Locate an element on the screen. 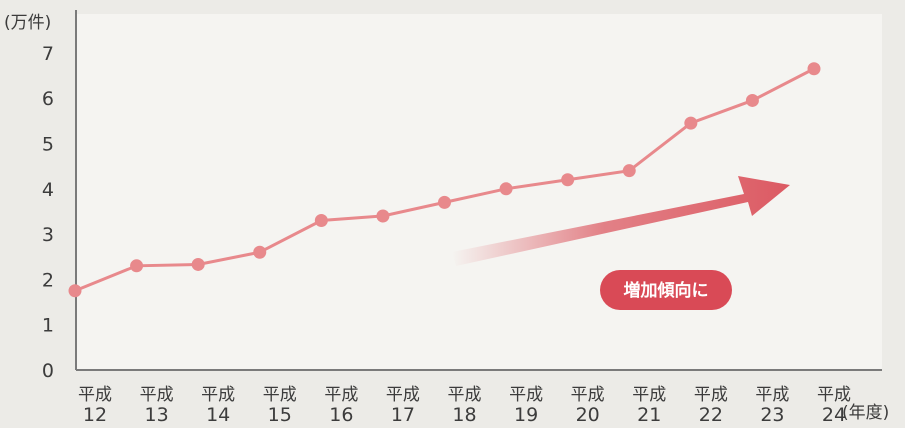 This screenshot has width=905, height=428. x-tick-label-year: 16 is located at coordinates (341, 415).